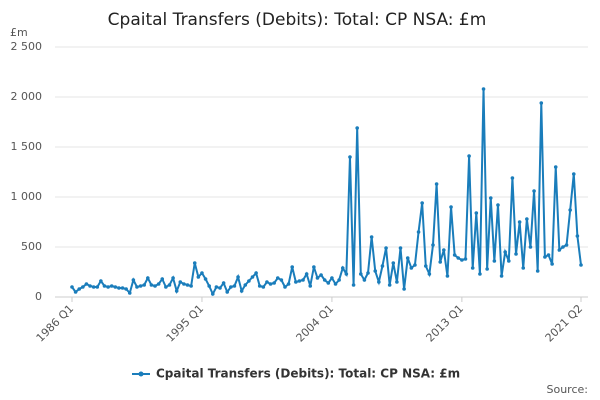 Image resolution: width=600 pixels, height=400 pixels. What do you see at coordinates (27, 196) in the screenshot?
I see `y-tick-label: 1 000` at bounding box center [27, 196].